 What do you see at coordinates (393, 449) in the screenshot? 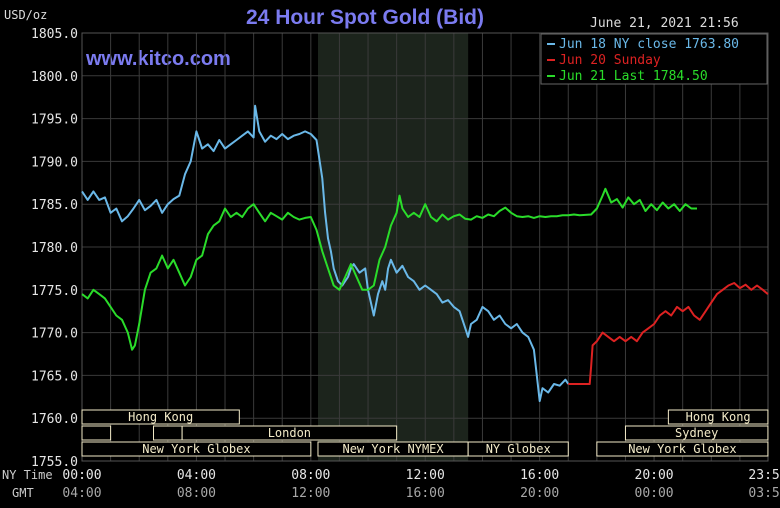
I see `session-label: New York NYMEX` at bounding box center [393, 449].